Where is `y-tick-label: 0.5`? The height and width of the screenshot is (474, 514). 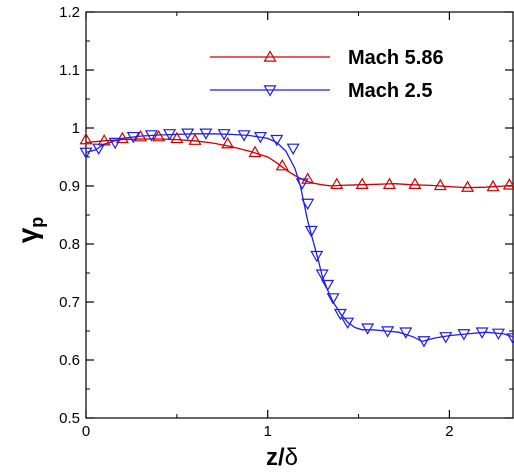
y-tick-label: 0.5 is located at coordinates (69, 418).